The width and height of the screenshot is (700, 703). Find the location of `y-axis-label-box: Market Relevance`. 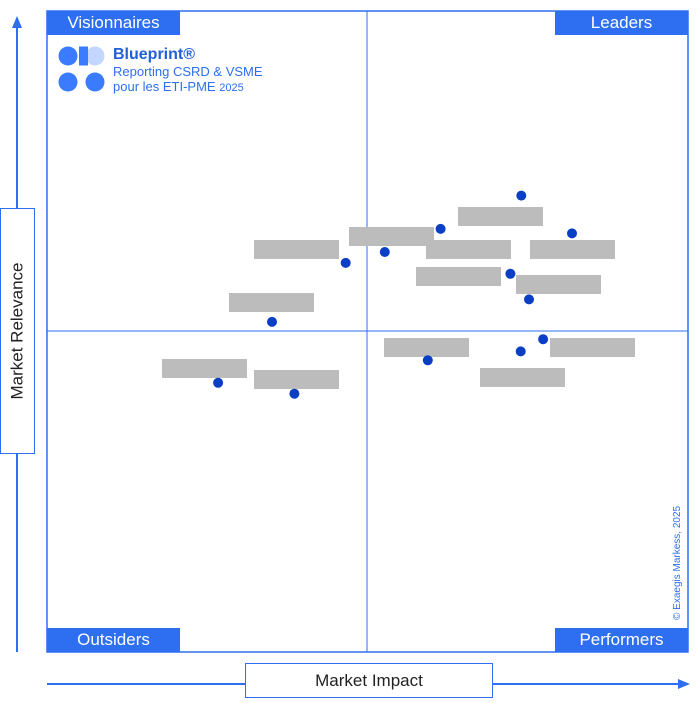

y-axis-label-box: Market Relevance is located at coordinates (17, 331).